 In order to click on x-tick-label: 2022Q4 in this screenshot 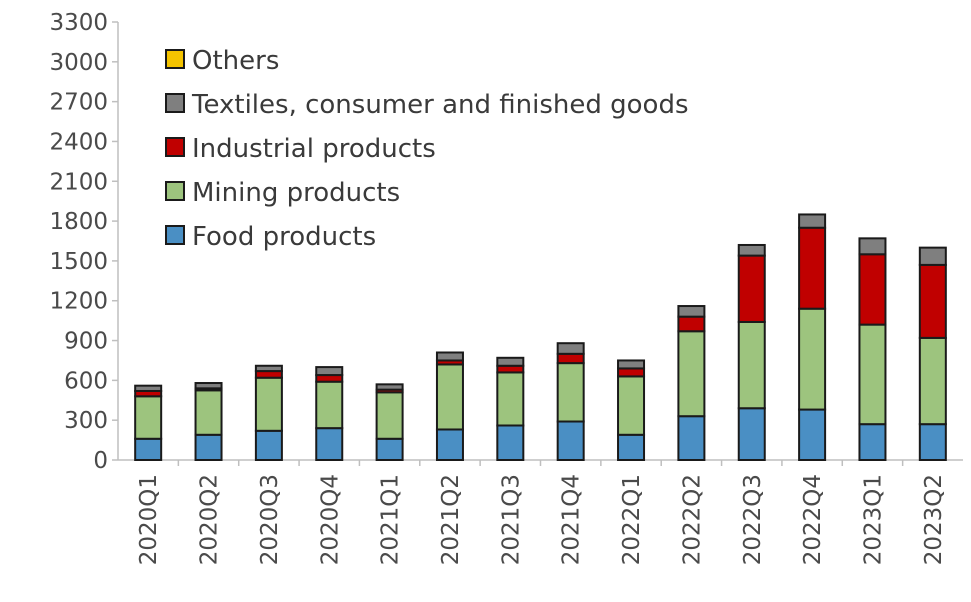, I will do `click(813, 519)`.